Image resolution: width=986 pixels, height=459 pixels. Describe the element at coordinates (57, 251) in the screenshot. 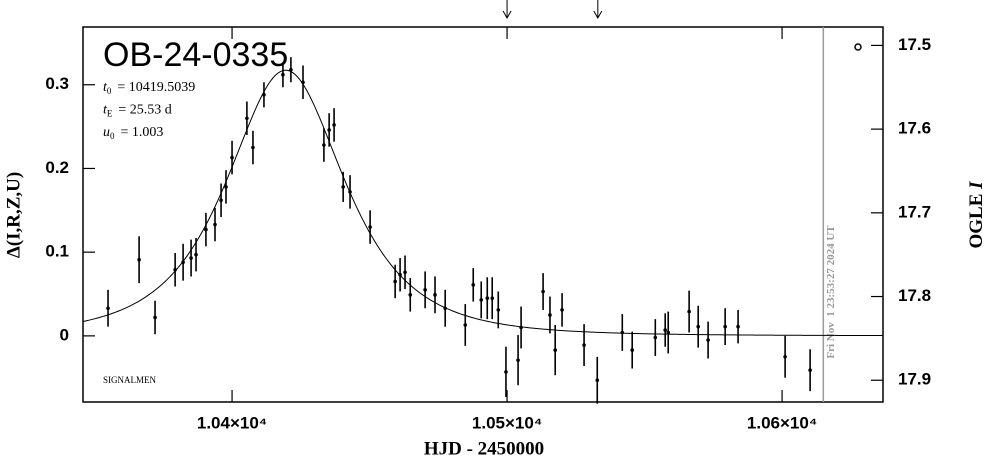

I see `y-tick-label: 0.1` at that location.